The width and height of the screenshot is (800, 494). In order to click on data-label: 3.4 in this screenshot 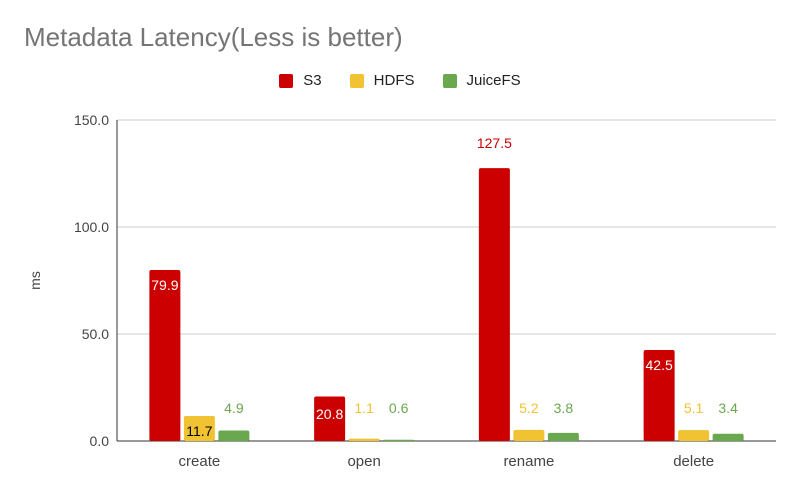, I will do `click(728, 408)`.